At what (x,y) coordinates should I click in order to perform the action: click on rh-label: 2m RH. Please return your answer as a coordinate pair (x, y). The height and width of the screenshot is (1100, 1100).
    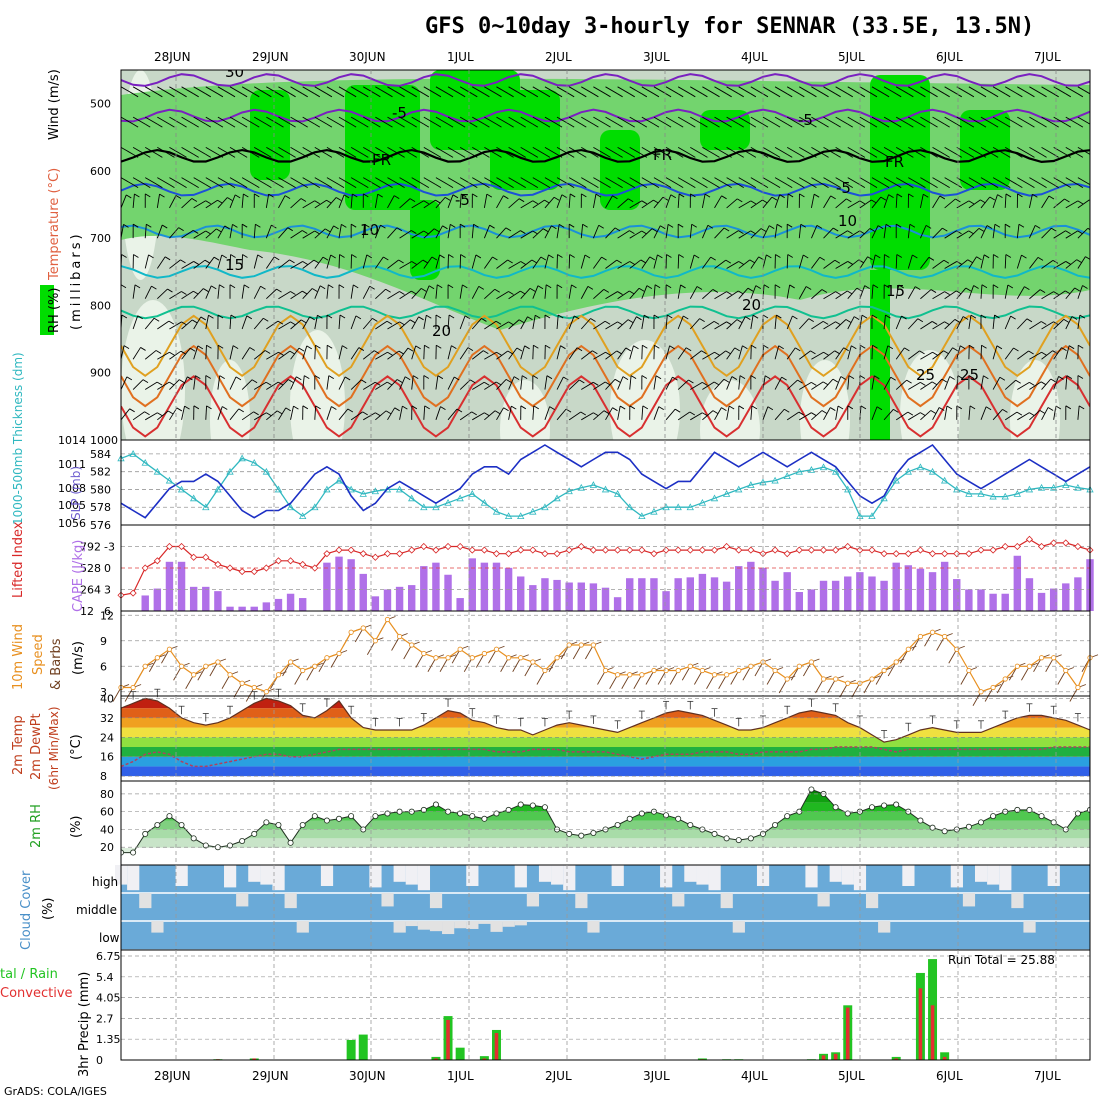
    Looking at the image, I should click on (36, 826).